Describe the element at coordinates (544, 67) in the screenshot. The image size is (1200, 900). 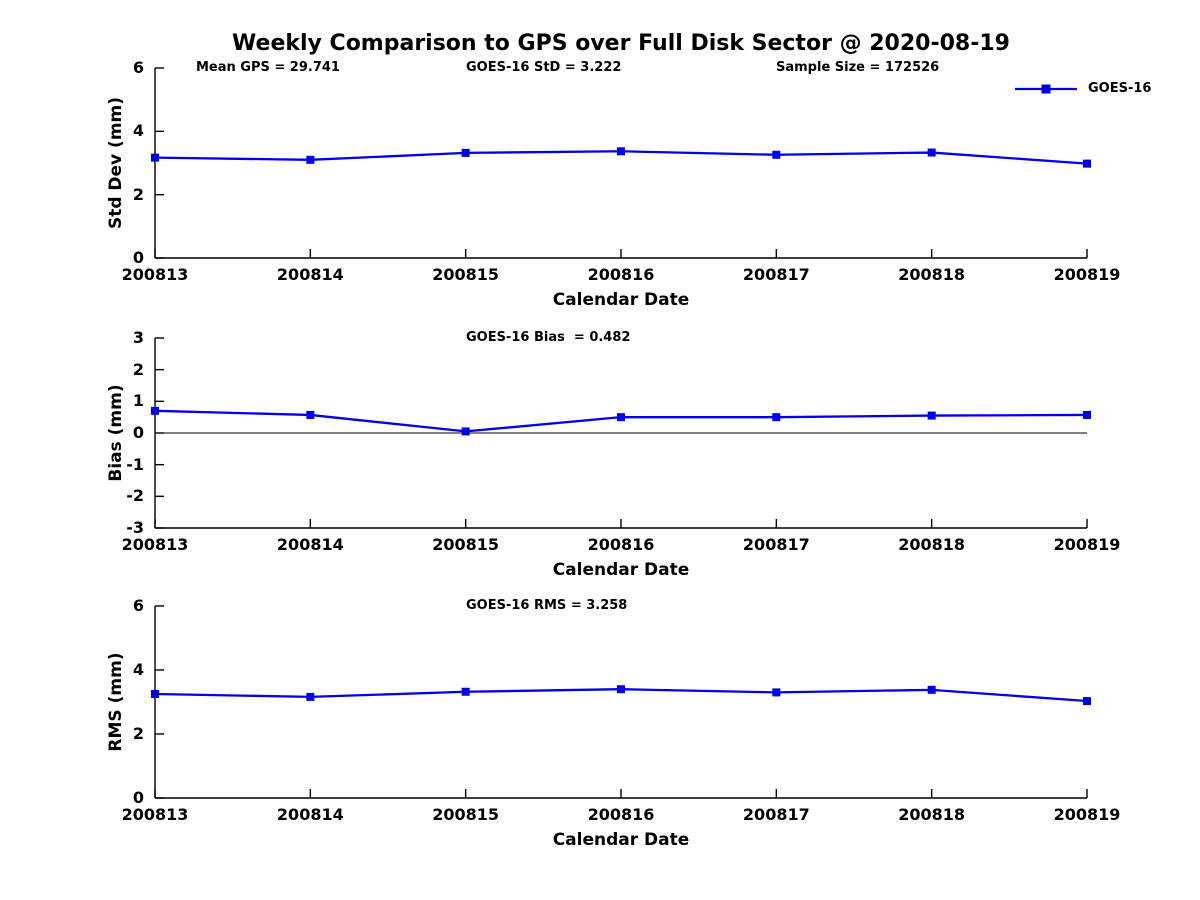
I see `annotation-goes16-std: GOES-16 StD = 3.222` at that location.